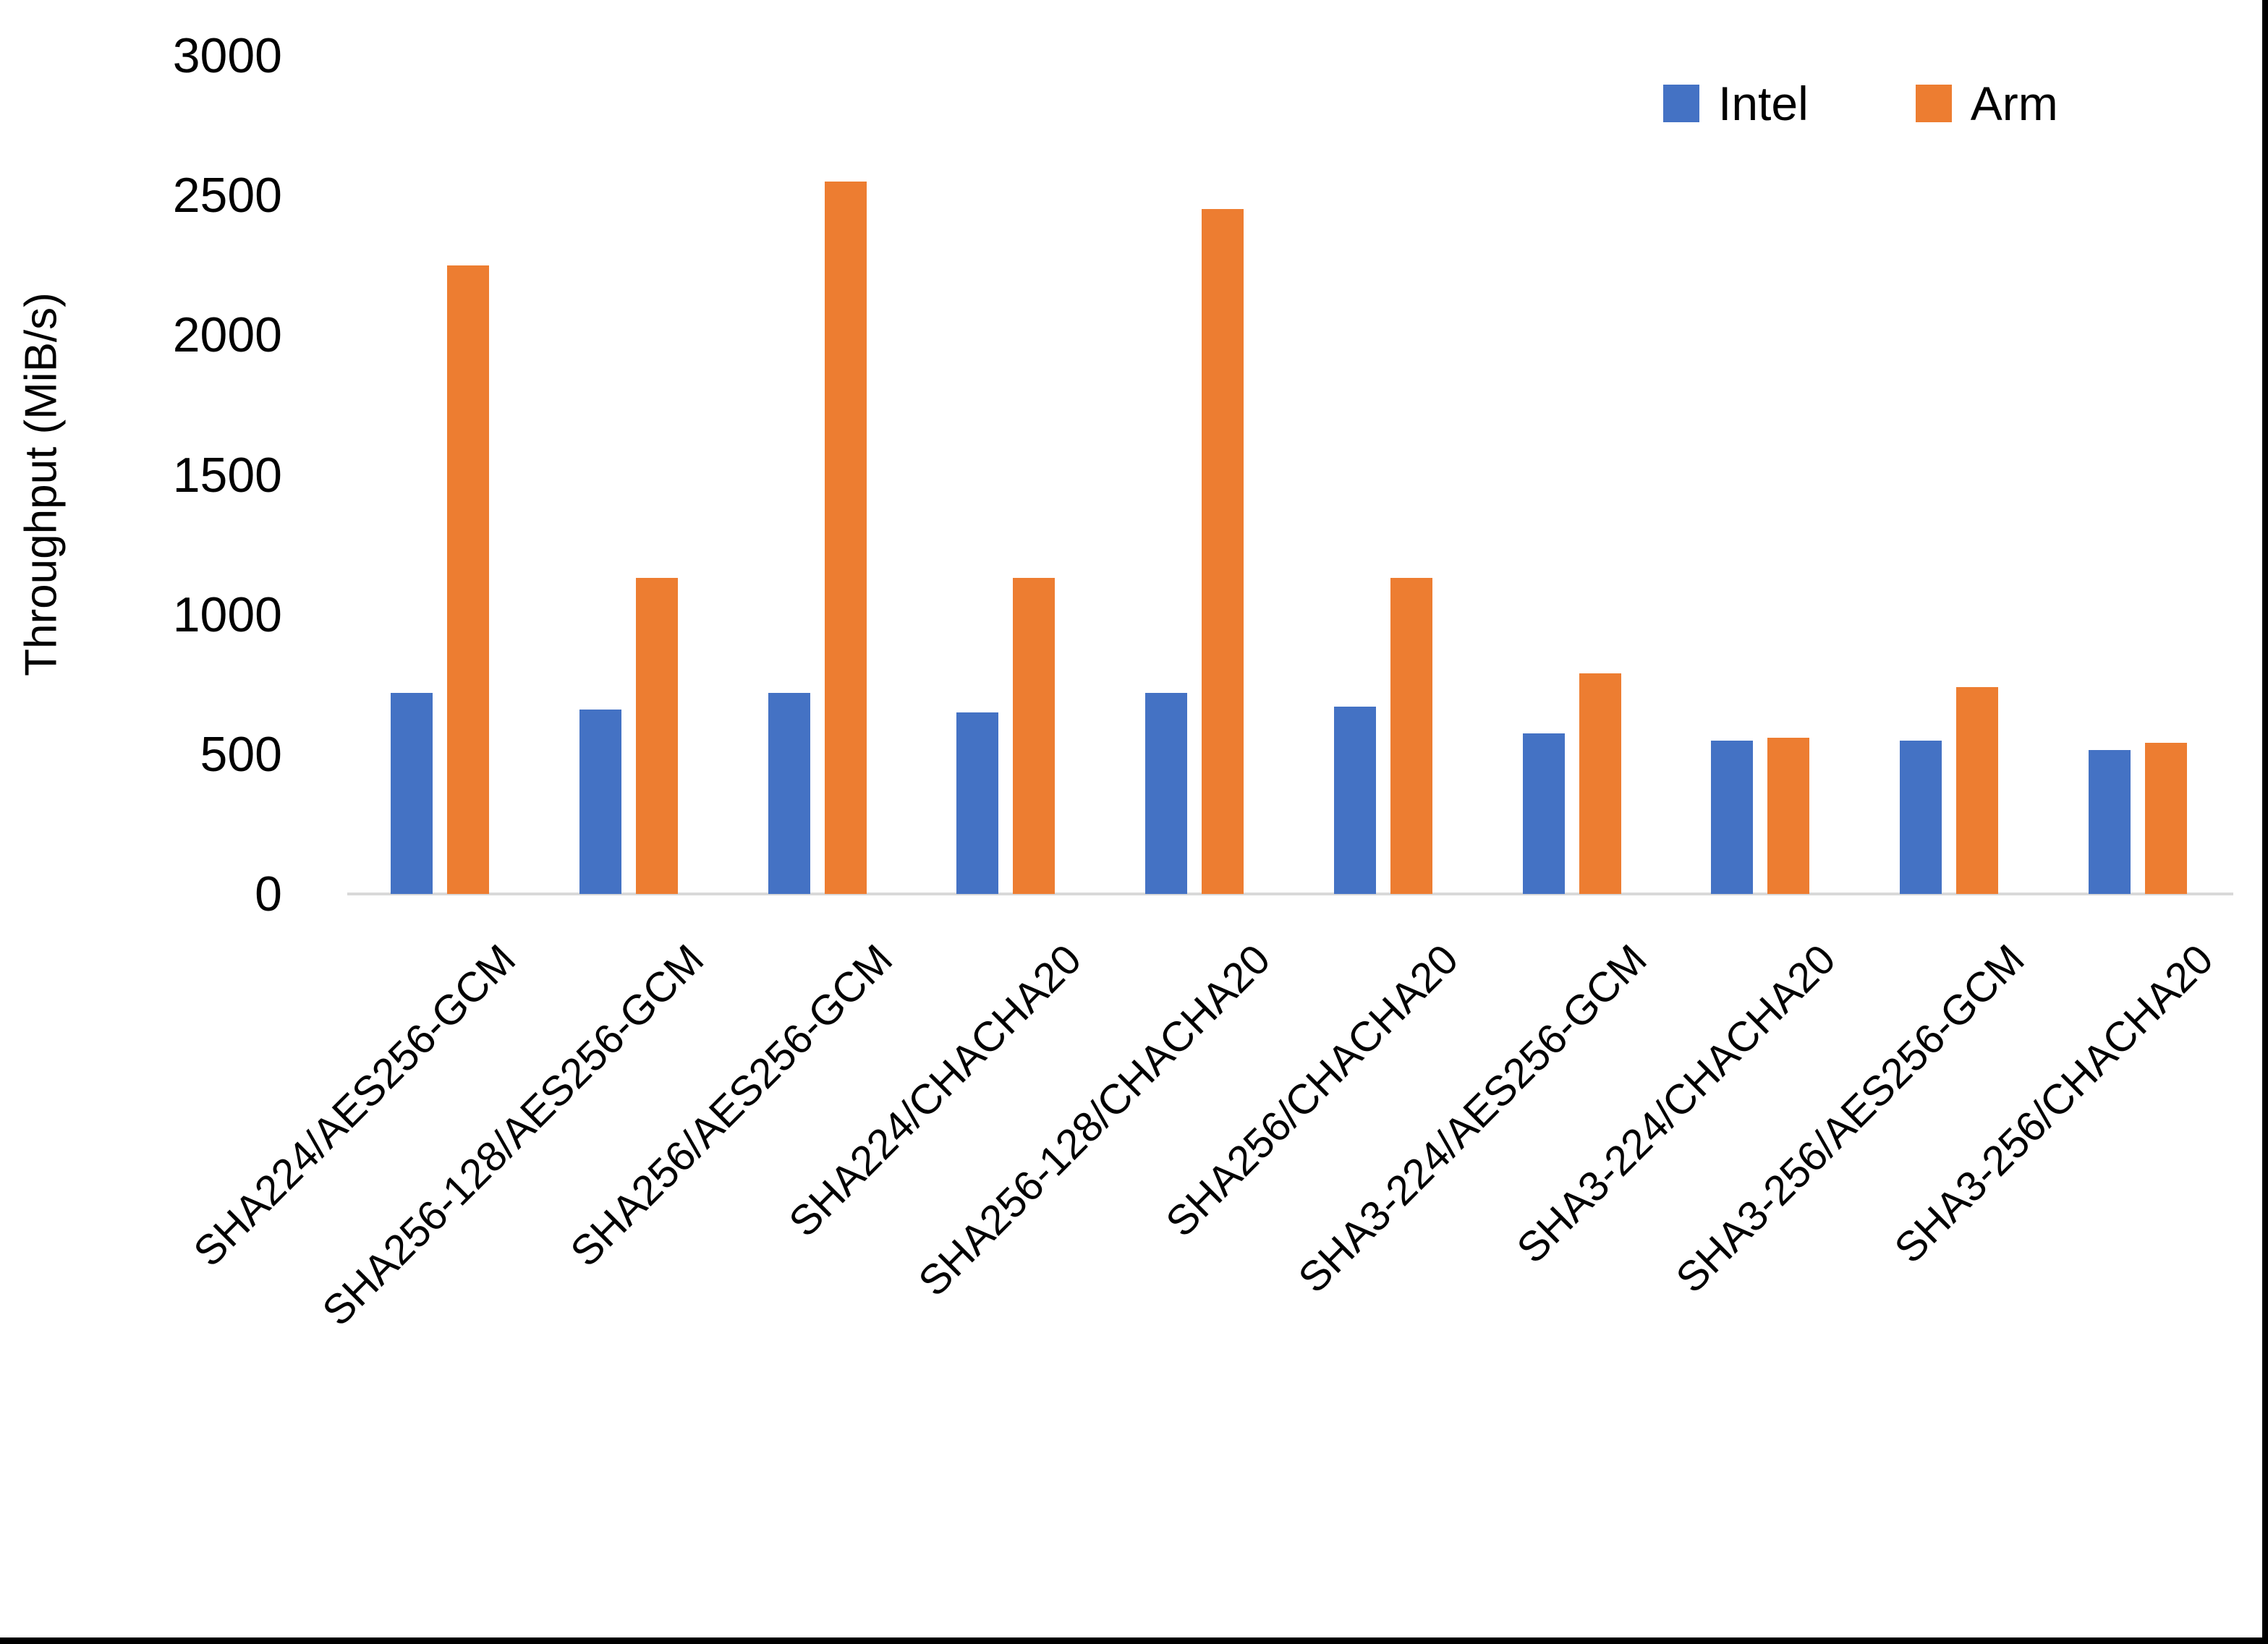  I want to click on legend-swatch-arm, so click(1933, 103).